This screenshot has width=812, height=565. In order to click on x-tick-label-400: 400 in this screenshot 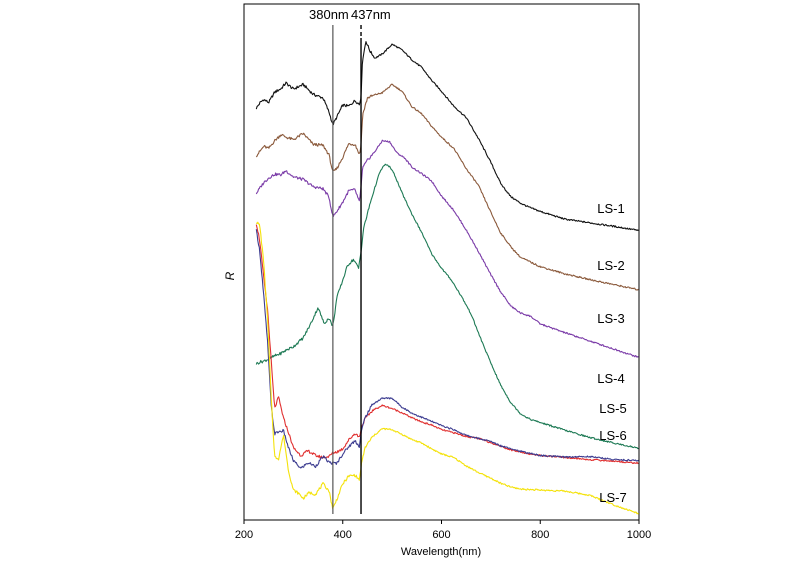, I will do `click(343, 535)`.